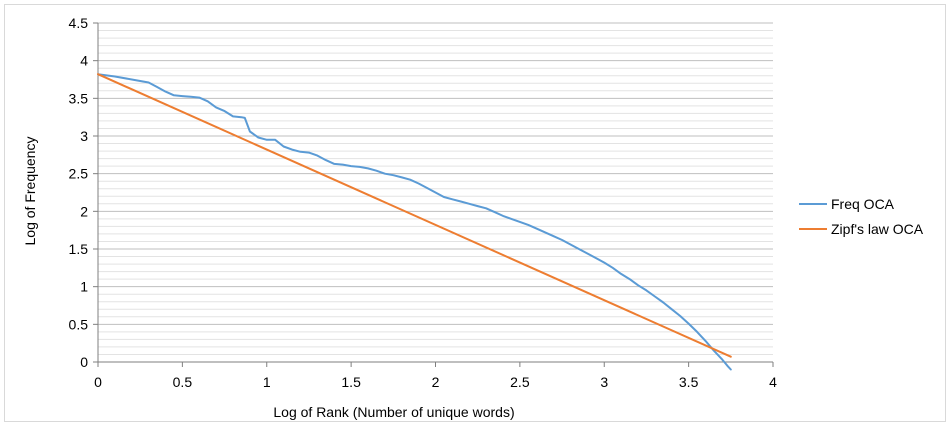 Image resolution: width=950 pixels, height=428 pixels. What do you see at coordinates (79, 324) in the screenshot?
I see `y-tick-label: 0.5` at bounding box center [79, 324].